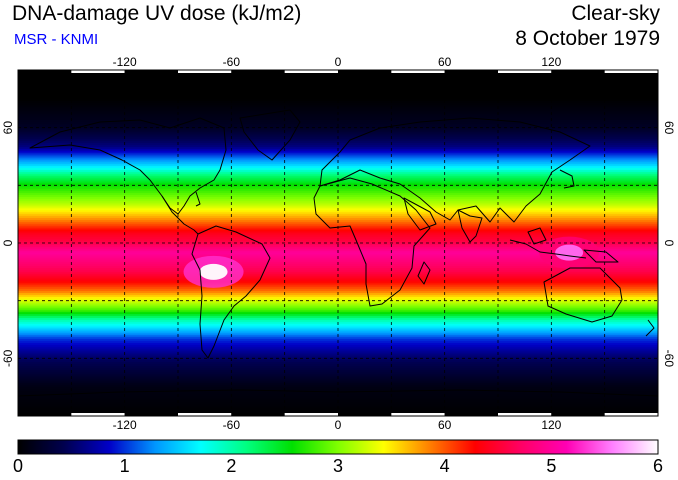 Image resolution: width=678 pixels, height=480 pixels. I want to click on colorbar, so click(338, 447).